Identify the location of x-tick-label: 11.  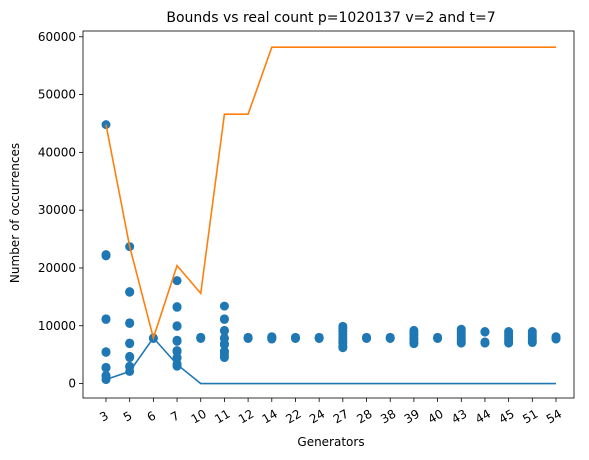
(222, 417).